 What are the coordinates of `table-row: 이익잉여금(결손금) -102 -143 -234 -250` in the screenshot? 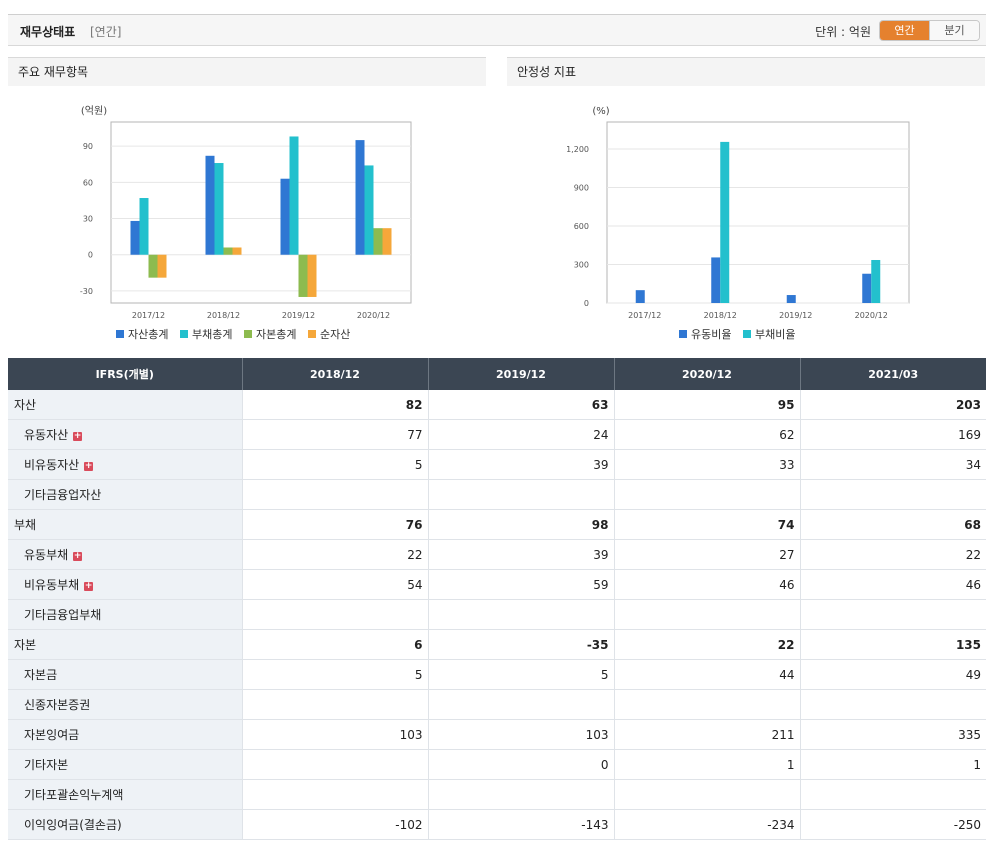 It's located at (497, 824).